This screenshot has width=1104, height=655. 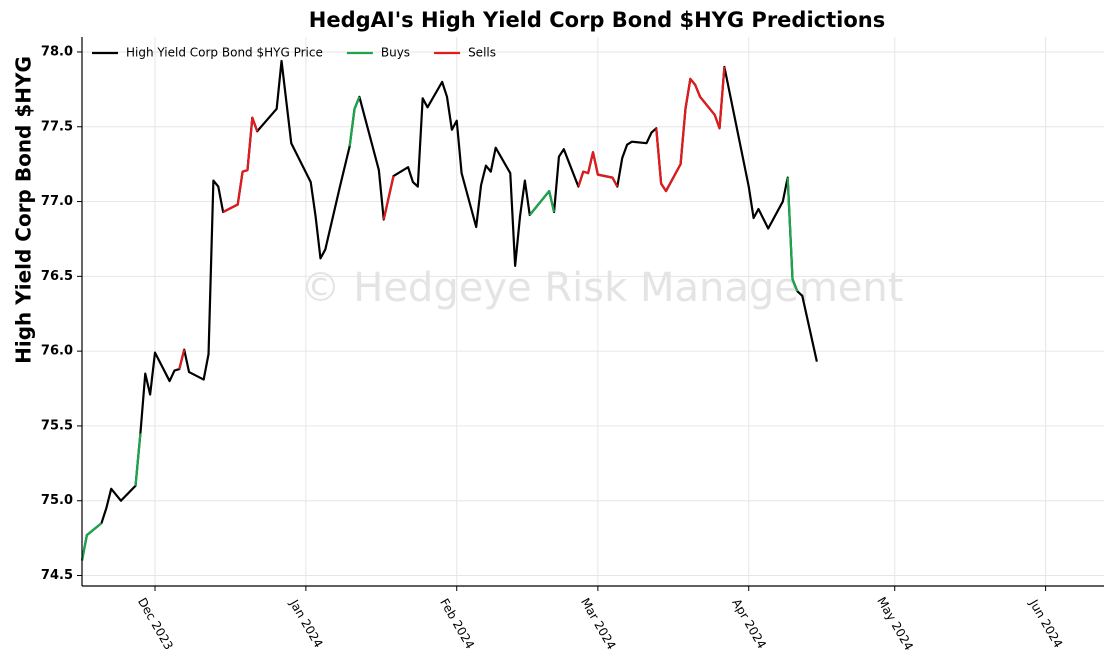 What do you see at coordinates (57, 575) in the screenshot?
I see `y-tick-label: 74.5` at bounding box center [57, 575].